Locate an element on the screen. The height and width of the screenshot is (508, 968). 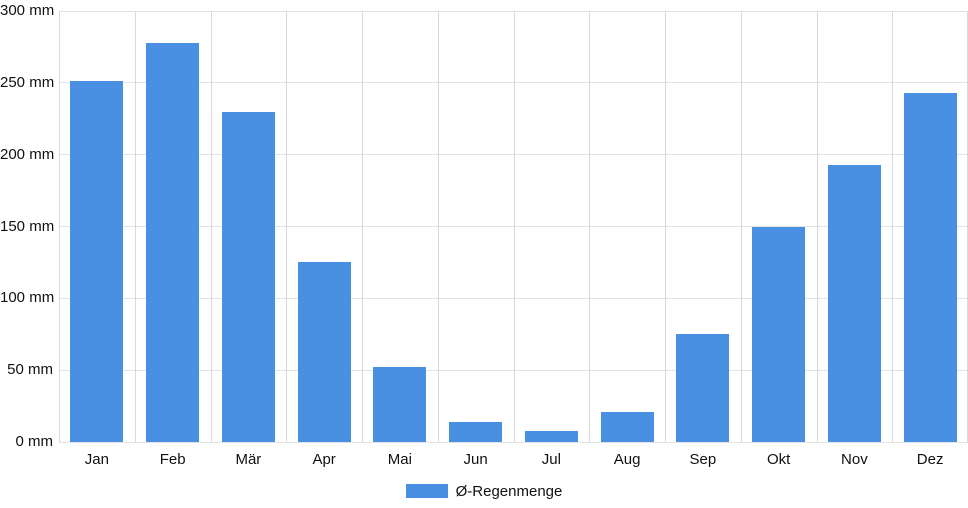
legend-swatch is located at coordinates (426, 491).